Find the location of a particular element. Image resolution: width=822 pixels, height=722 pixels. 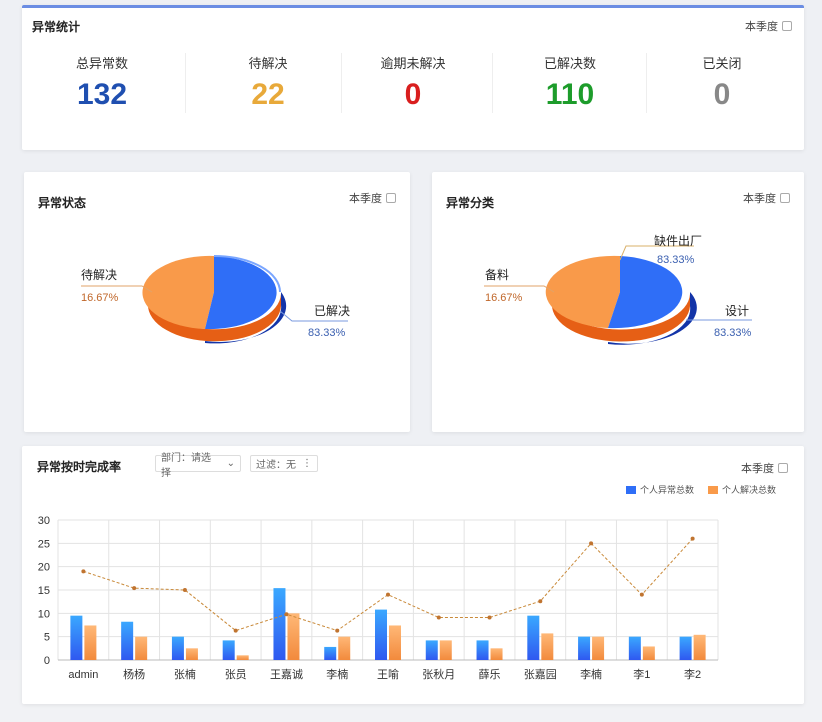

category-pct-design: 83.33% is located at coordinates (733, 333).